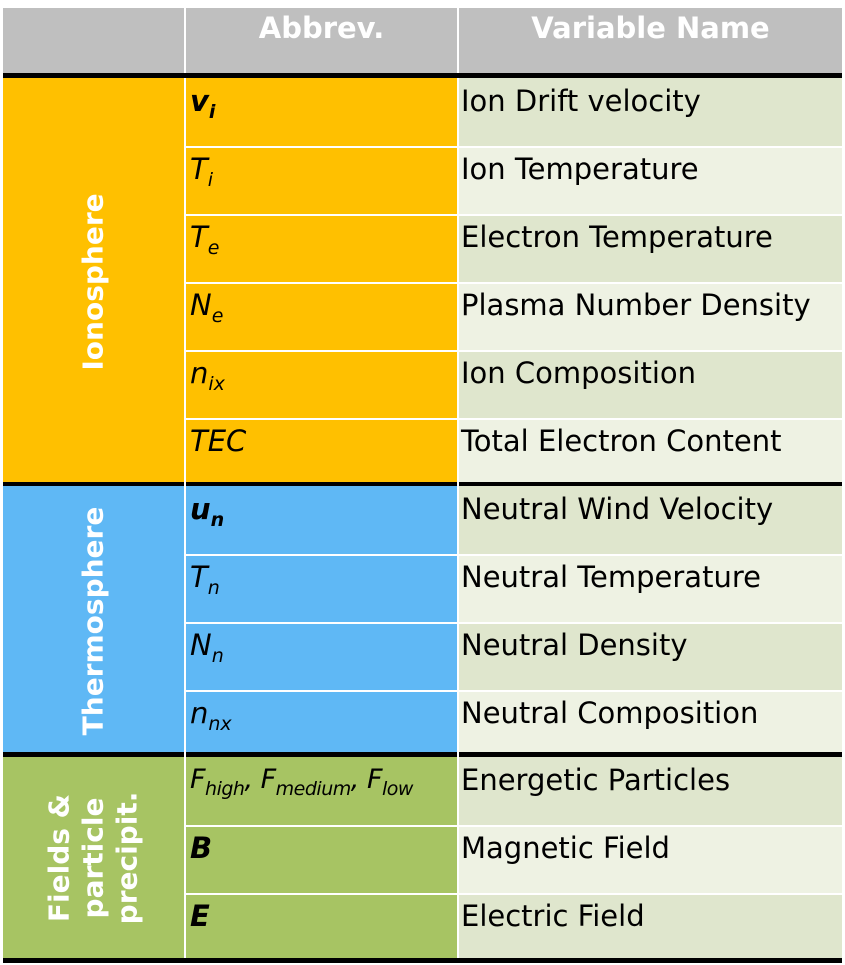 This screenshot has height=965, width=845. I want to click on table-row: vi Ion Drift velocity, so click(422, 112).